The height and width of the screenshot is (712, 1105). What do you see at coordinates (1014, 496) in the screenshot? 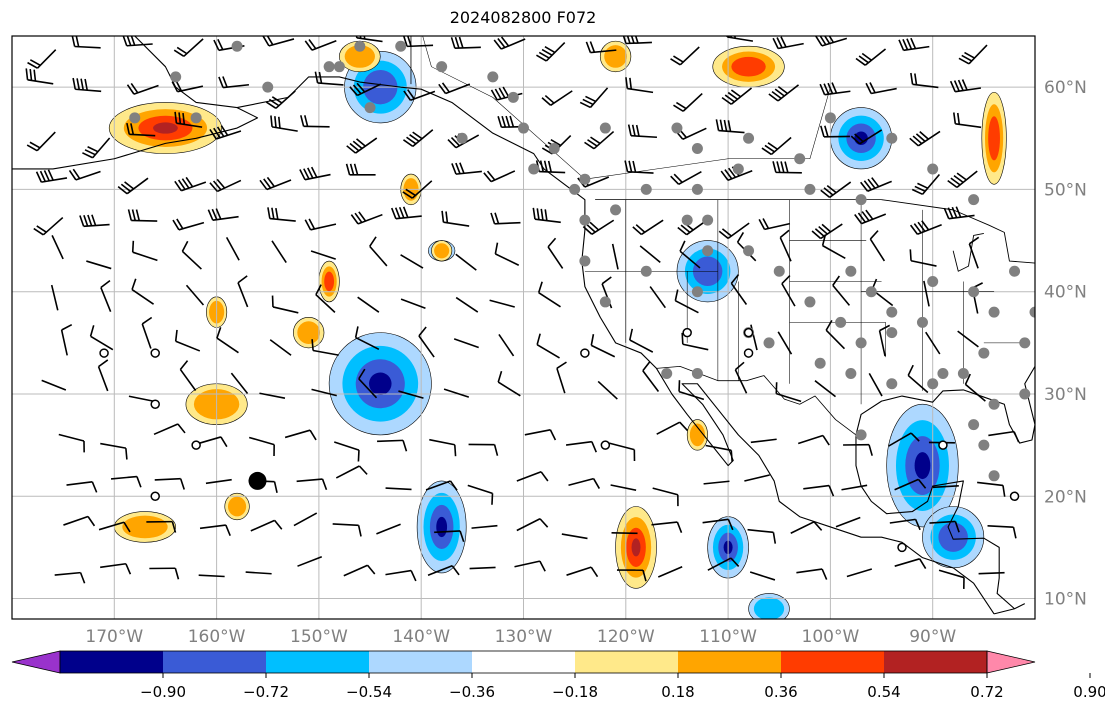
I see `station-calm` at bounding box center [1014, 496].